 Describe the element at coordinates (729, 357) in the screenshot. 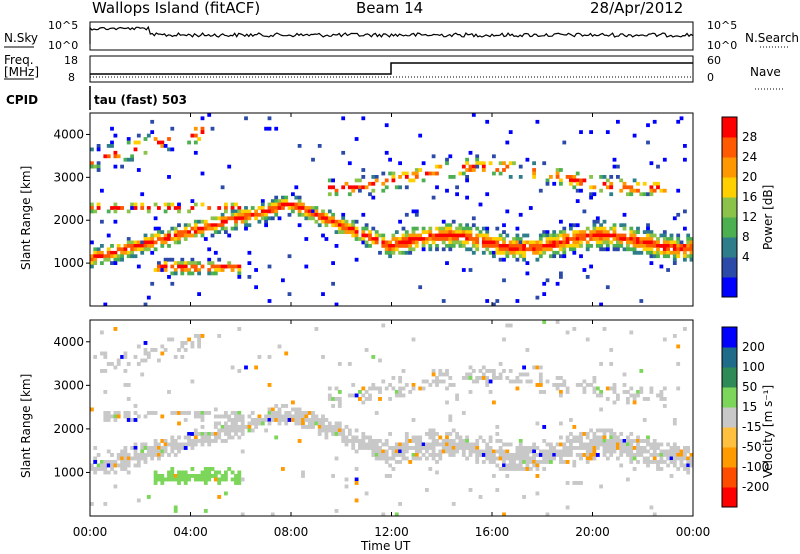

I see `colorbar-segment` at that location.